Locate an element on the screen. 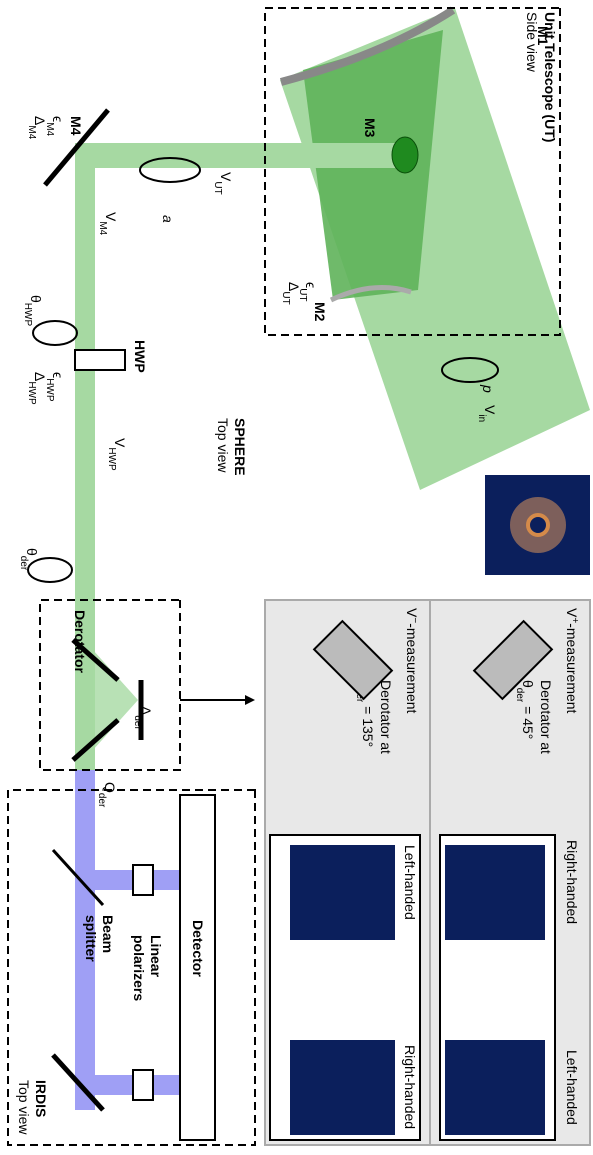  label: Side view is located at coordinates (532, 42).